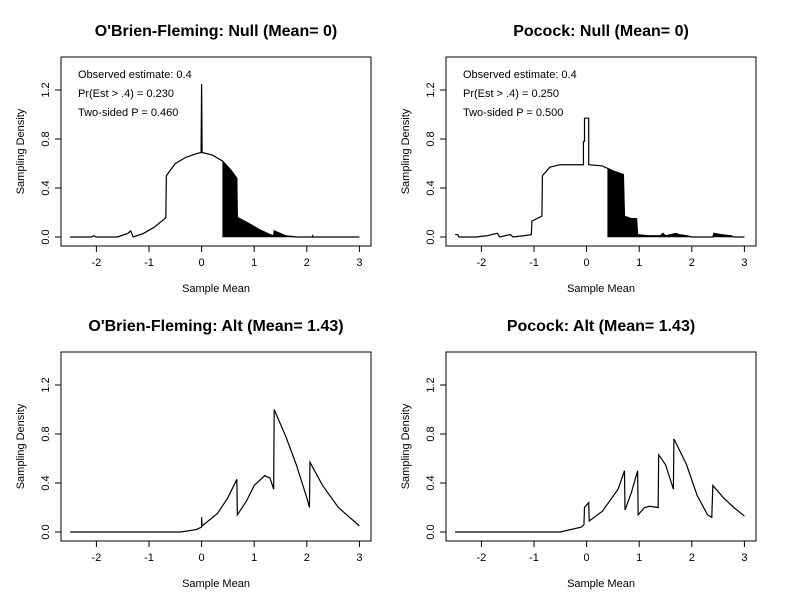  I want to click on chart-title: O'Brien-Fleming: Null (Mean= 0), so click(216, 31).